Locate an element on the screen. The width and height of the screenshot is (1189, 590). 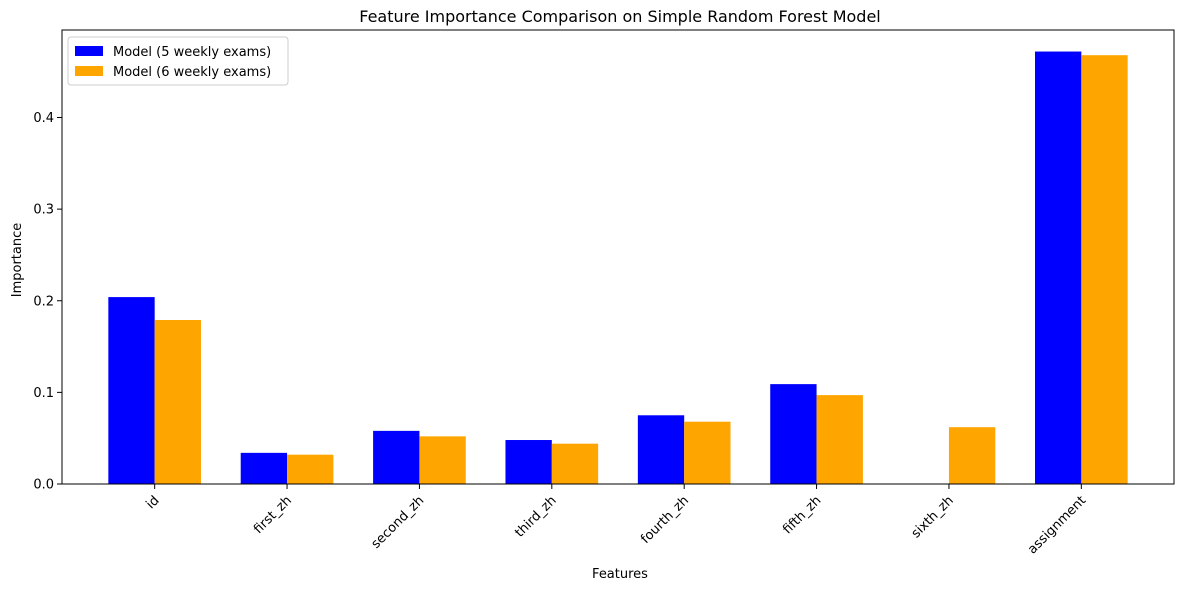
y-tick-label: 0.0 is located at coordinates (43, 485).